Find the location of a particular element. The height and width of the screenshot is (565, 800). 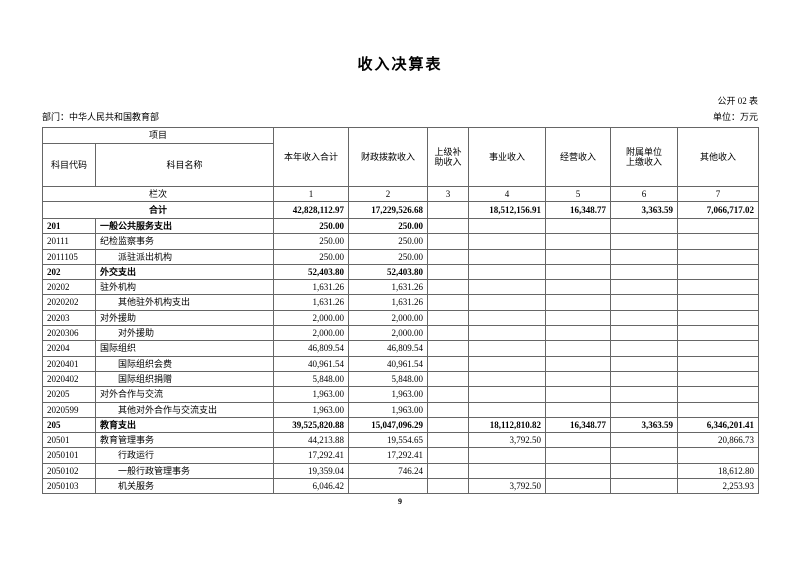

table-row: 2050102 一般行政管理事务 19,359.04 746.24 18,612.80 is located at coordinates (401, 471).